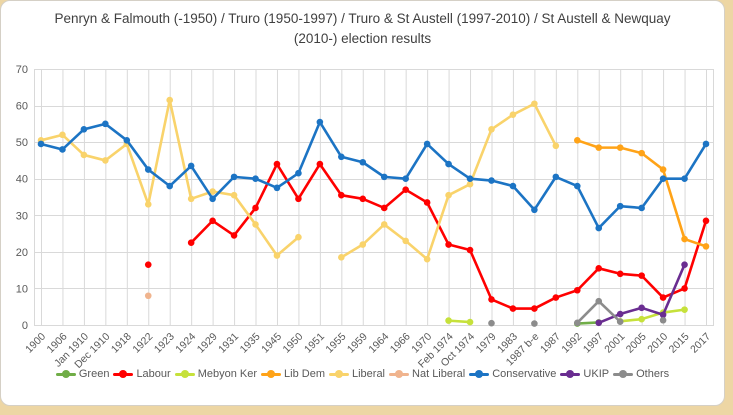 The image size is (733, 415). Describe the element at coordinates (185, 343) in the screenshot. I see `svg-text: 1924` at that location.